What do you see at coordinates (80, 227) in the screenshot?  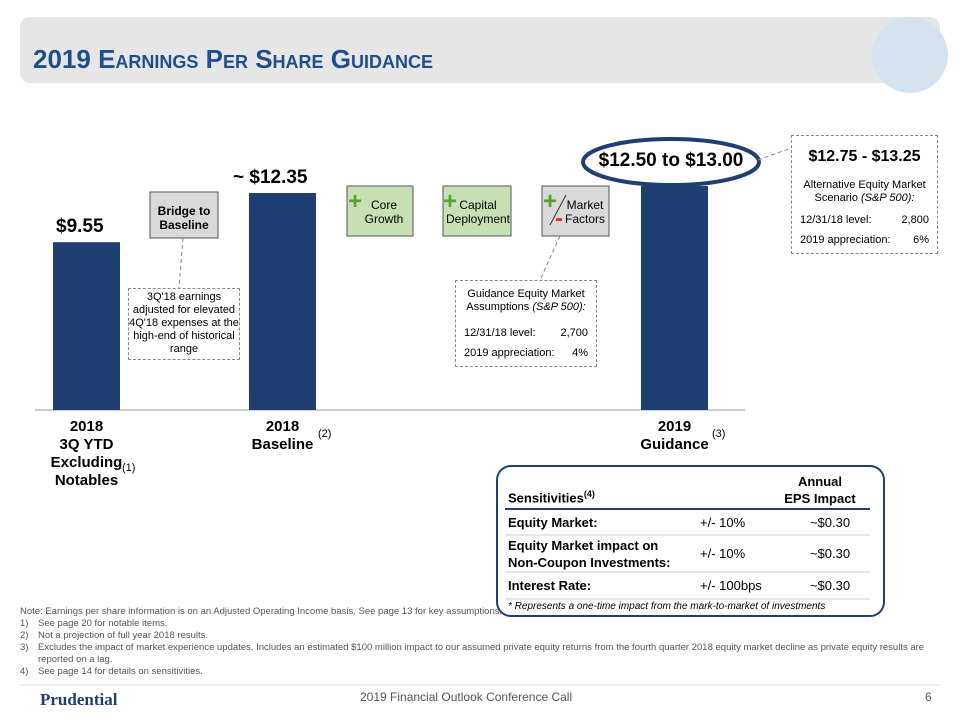 I see `value-label: $9.55` at bounding box center [80, 227].